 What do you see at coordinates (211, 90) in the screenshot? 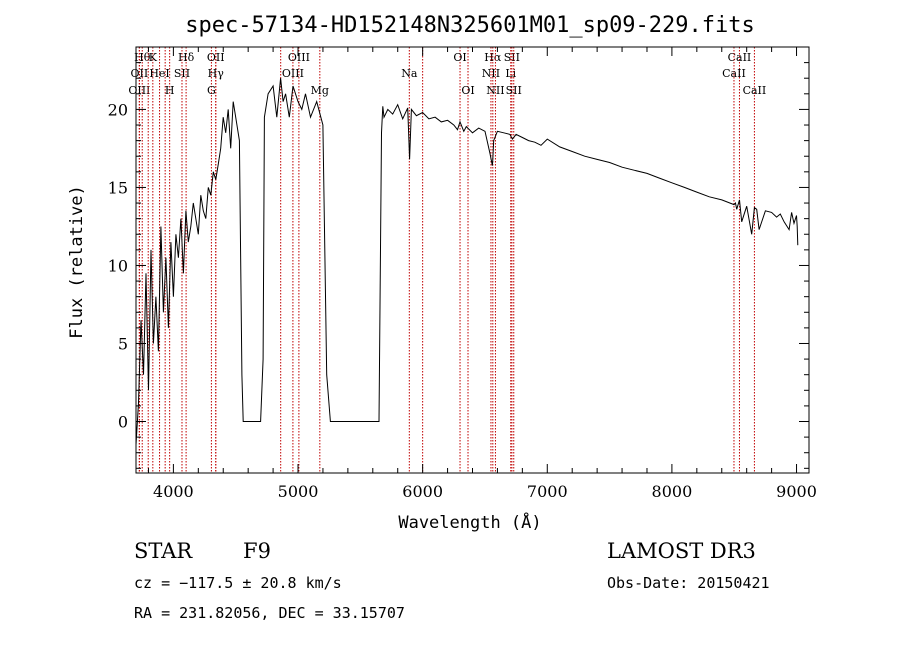
I see `line-marker-label: G` at bounding box center [211, 90].